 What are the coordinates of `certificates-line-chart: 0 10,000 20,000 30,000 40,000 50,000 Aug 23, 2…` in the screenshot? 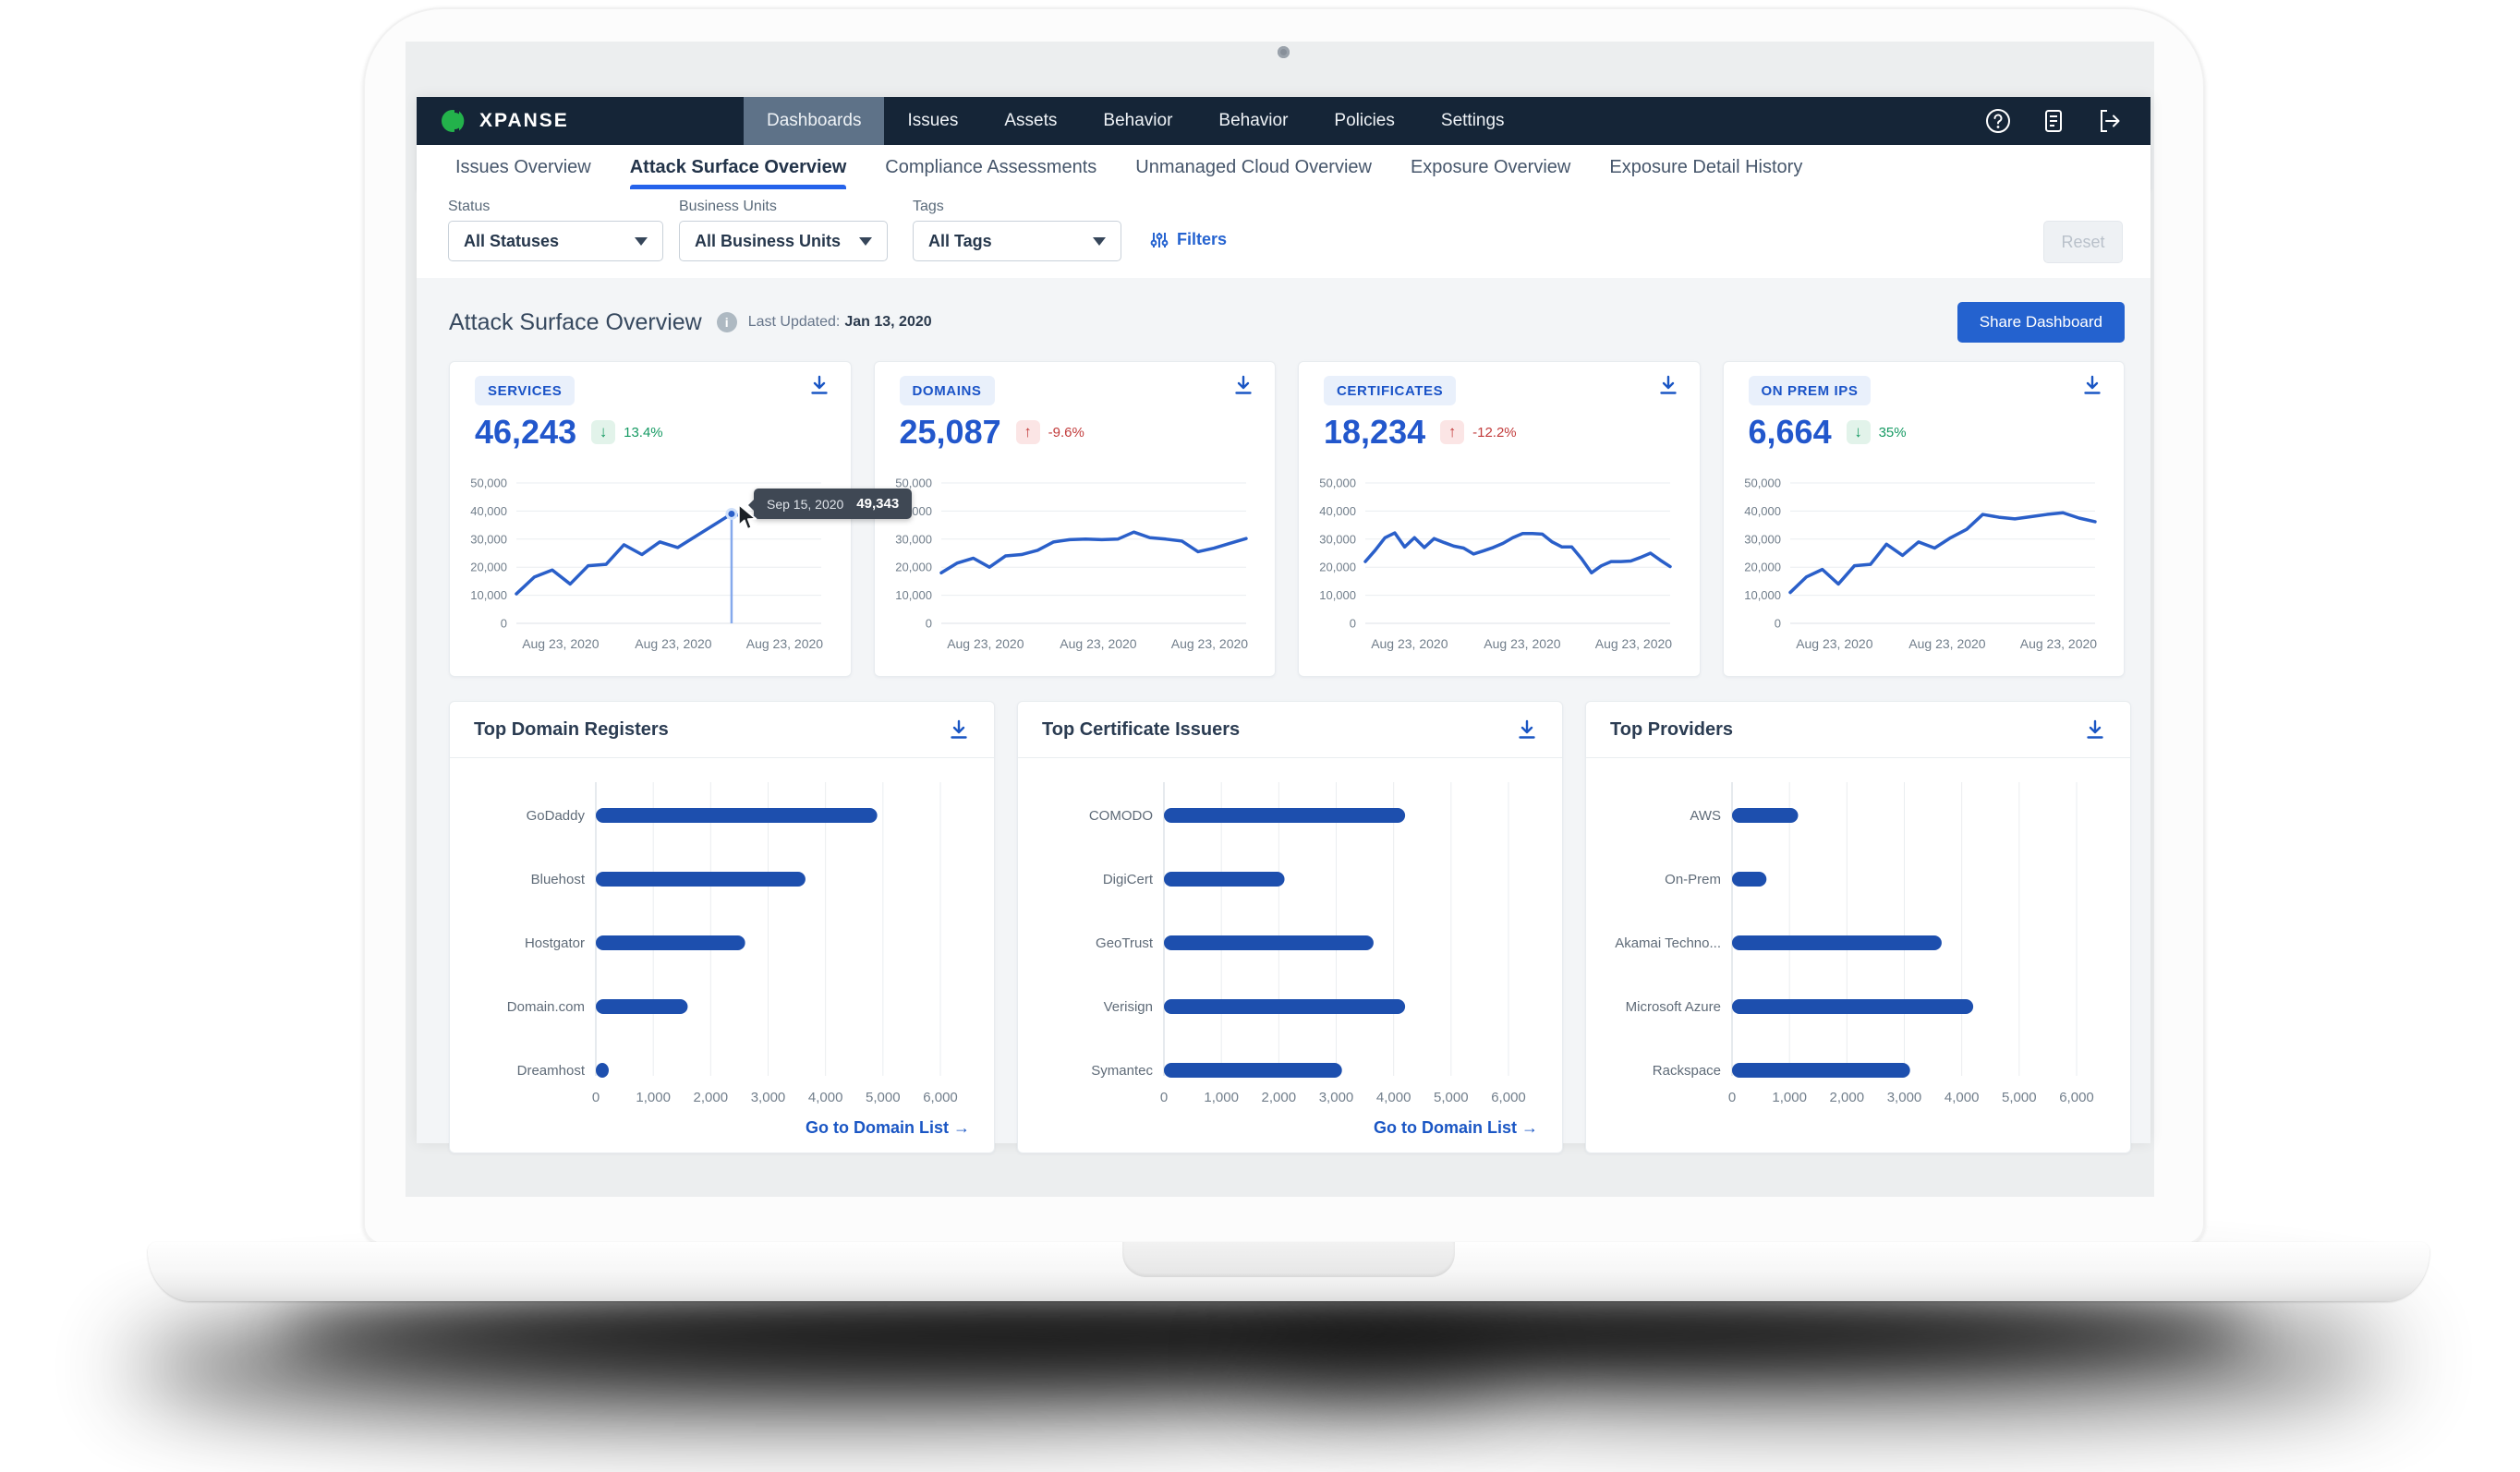 It's located at (1500, 568).